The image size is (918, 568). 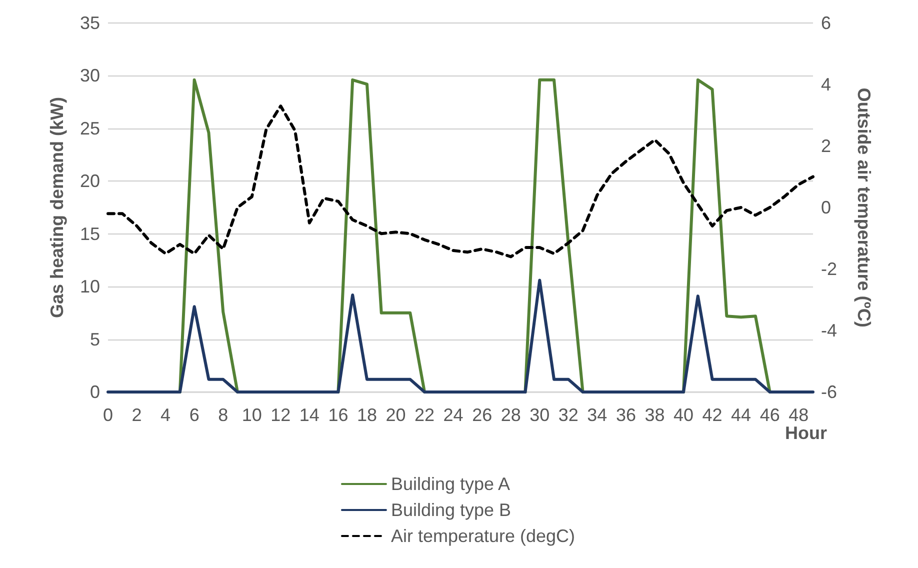 I want to click on x-tick-label: 36, so click(x=626, y=415).